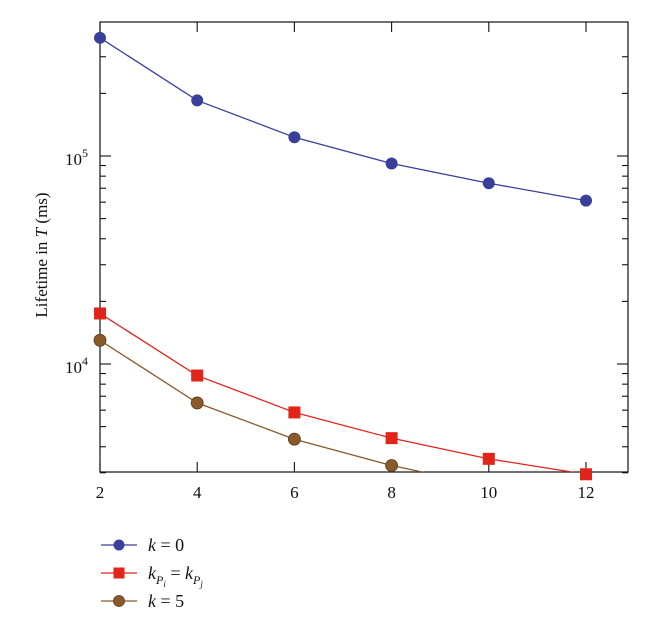  What do you see at coordinates (76, 365) in the screenshot?
I see `y-tick-label: 10⁴` at bounding box center [76, 365].